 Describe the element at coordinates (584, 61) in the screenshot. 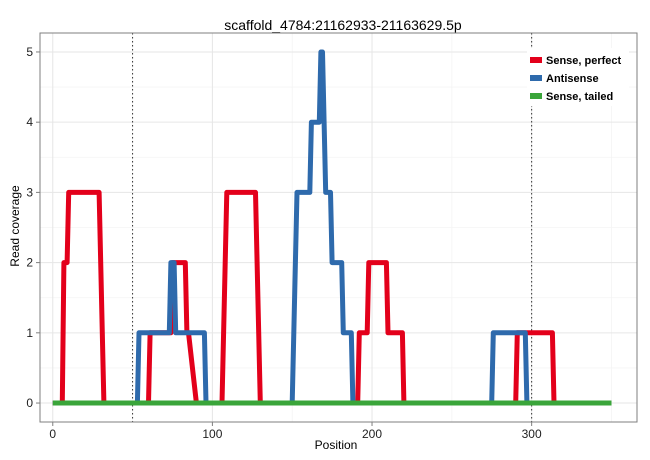

I see `legend-label: Sense, perfect` at that location.